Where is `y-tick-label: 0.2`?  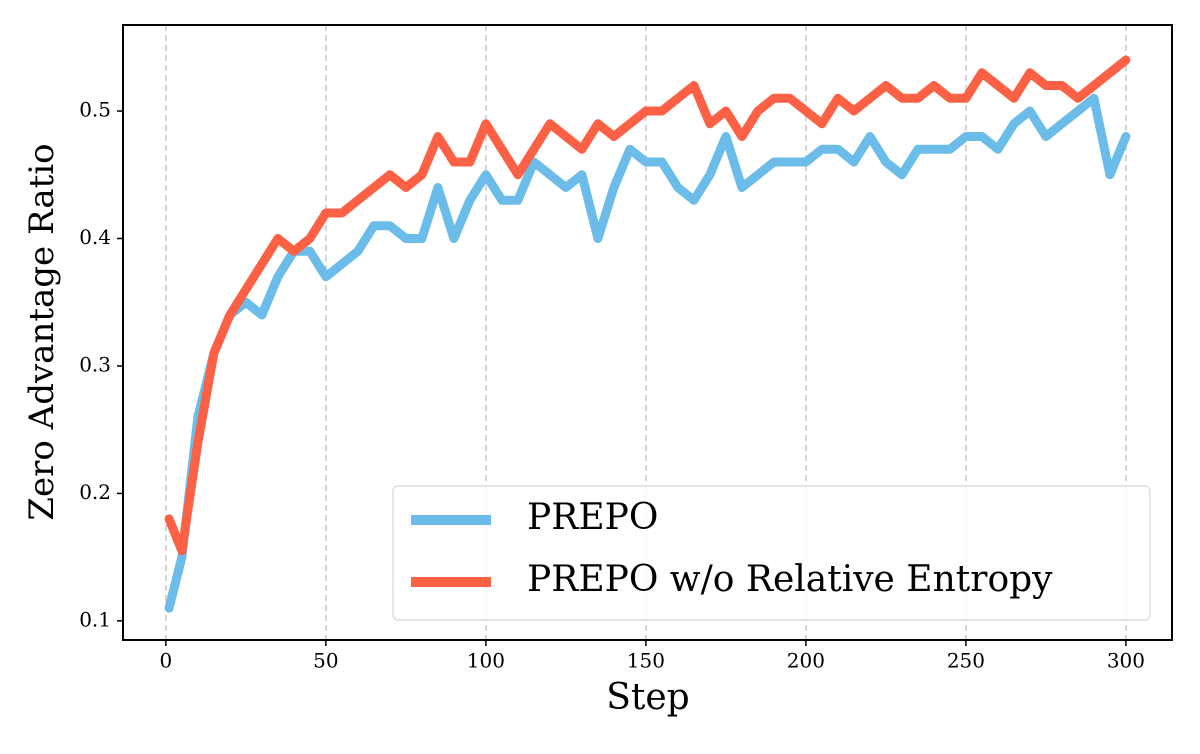
y-tick-label: 0.2 is located at coordinates (95, 492).